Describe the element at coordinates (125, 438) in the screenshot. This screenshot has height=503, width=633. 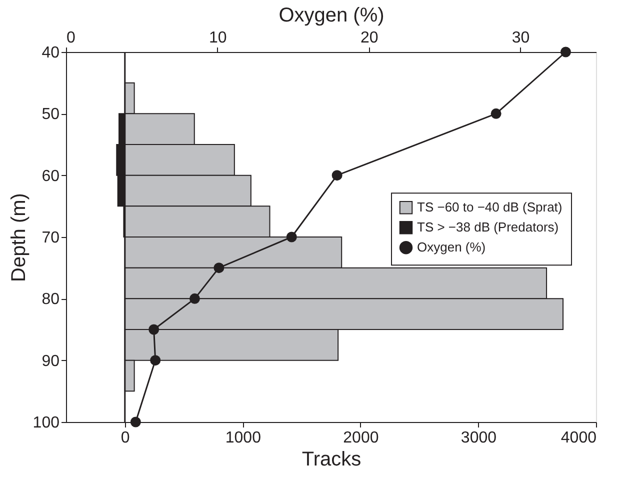
I see `x-tick-label: 0` at that location.